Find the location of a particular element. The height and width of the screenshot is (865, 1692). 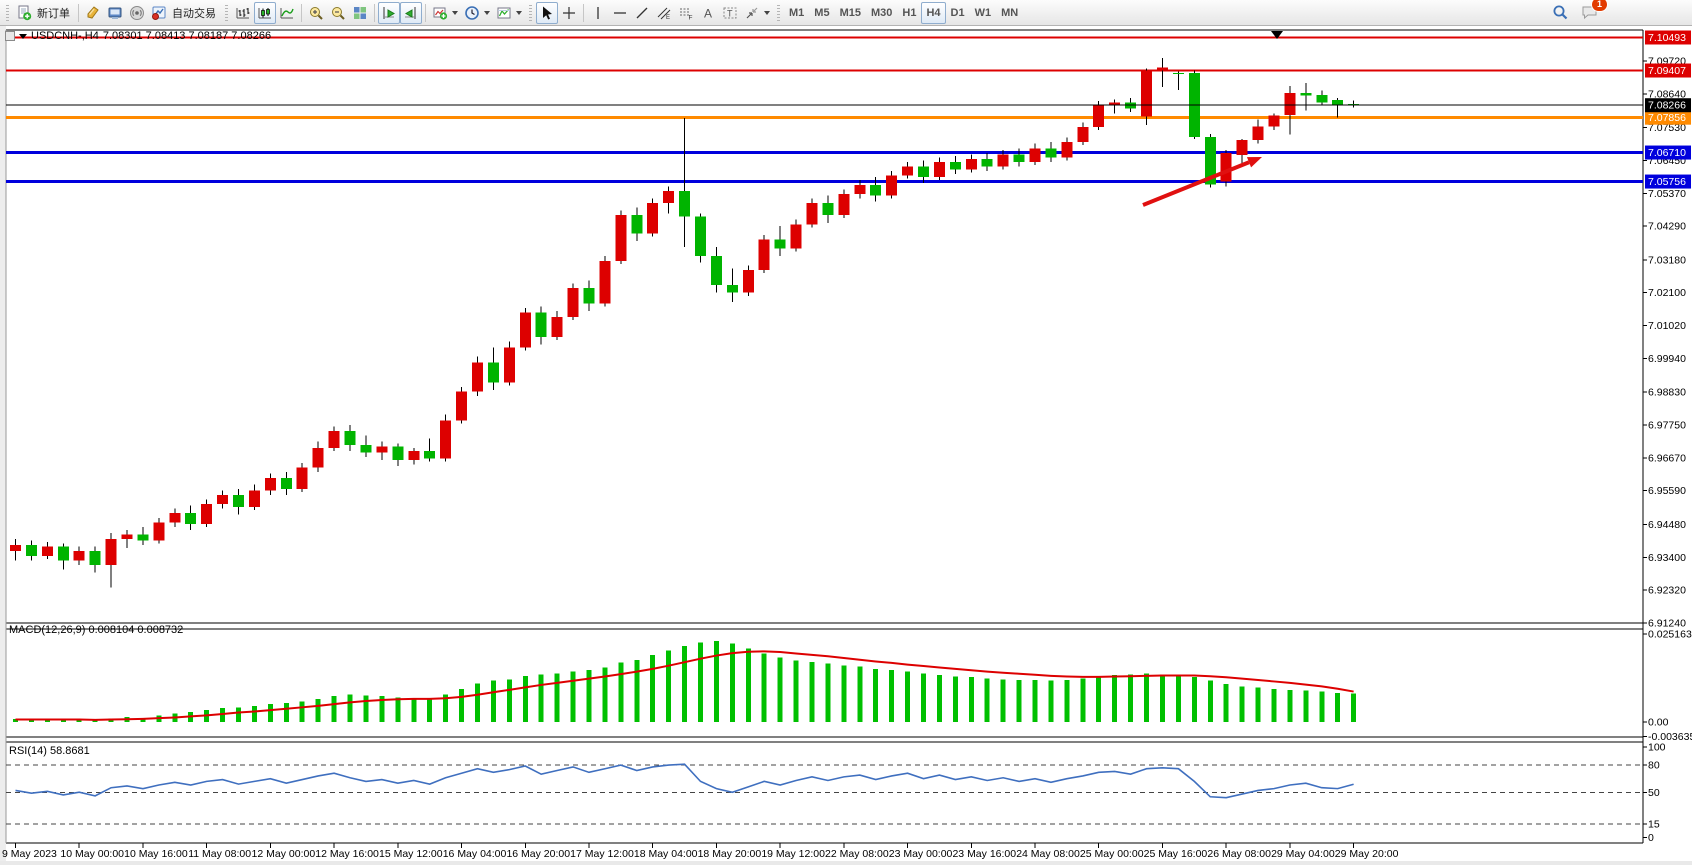

text-label-tool-button: T is located at coordinates (730, 13).